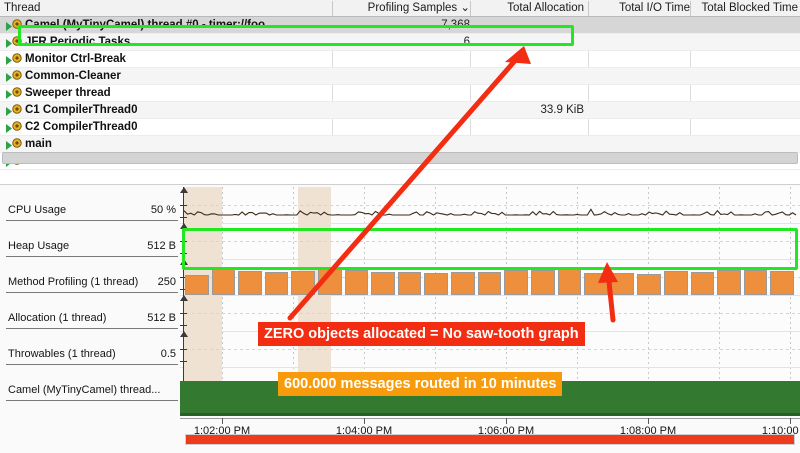 This screenshot has width=800, height=453. What do you see at coordinates (400, 76) in the screenshot?
I see `table-row: Common-Cleaner` at bounding box center [400, 76].